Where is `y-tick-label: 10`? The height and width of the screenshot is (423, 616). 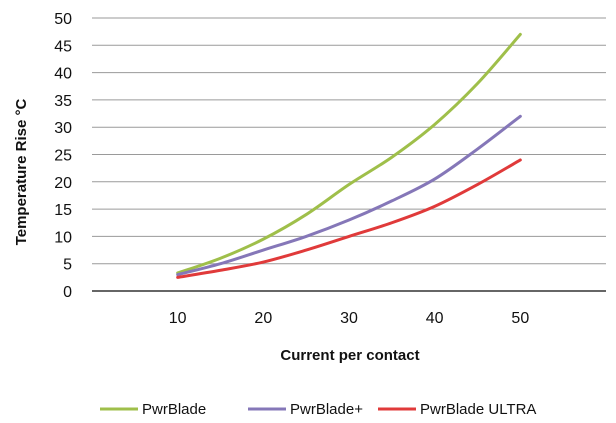
y-tick-label: 10 is located at coordinates (63, 237).